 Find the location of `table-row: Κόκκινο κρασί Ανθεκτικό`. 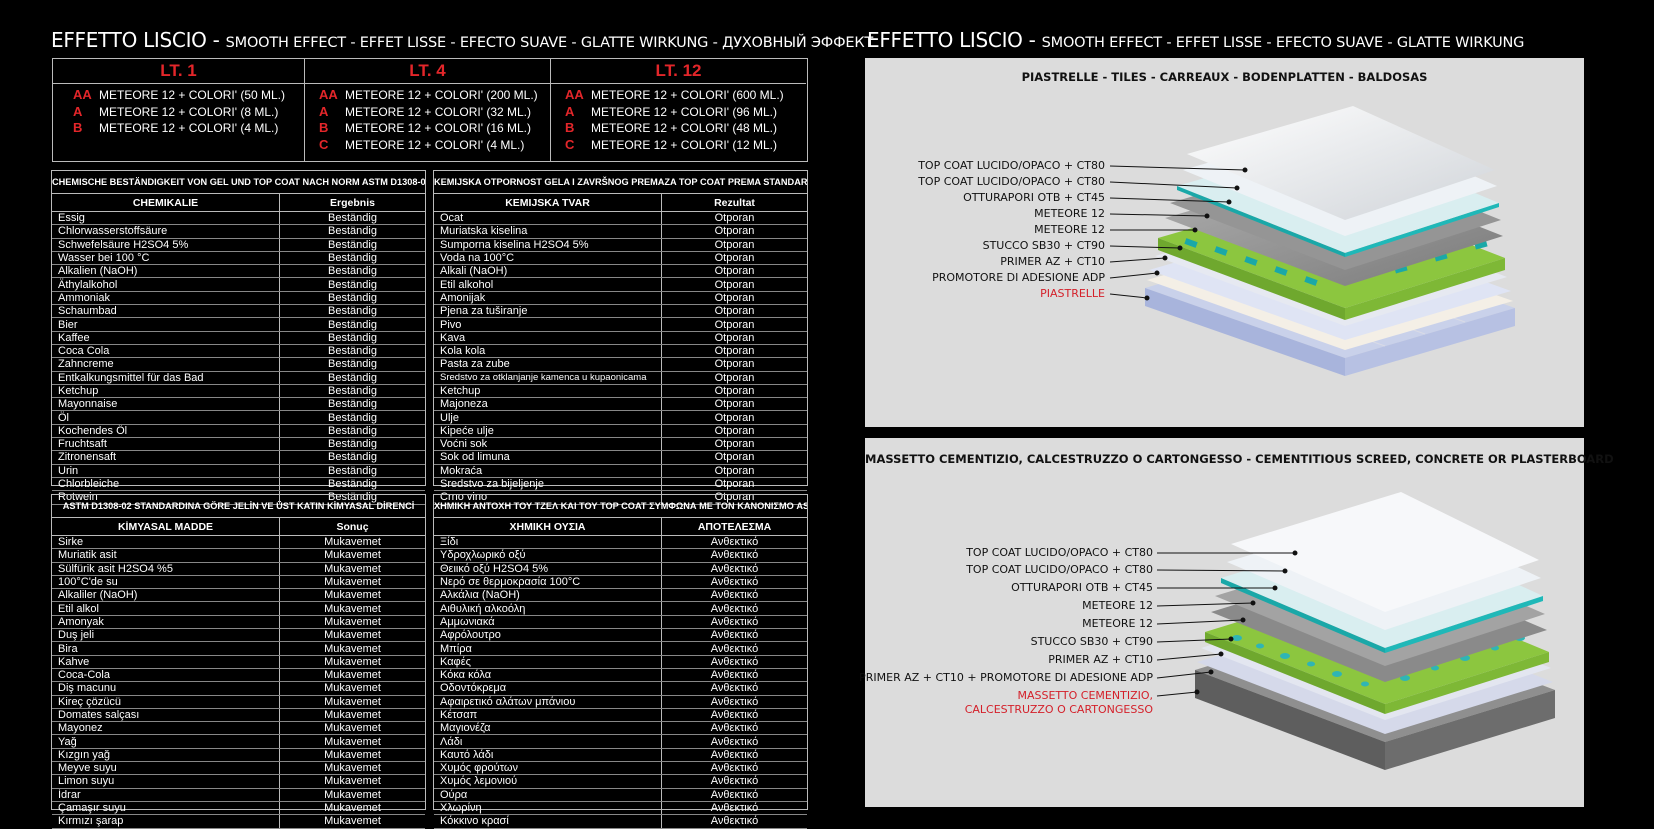

table-row: Κόκκινο κρασί Ανθεκτικό is located at coordinates (620, 821).